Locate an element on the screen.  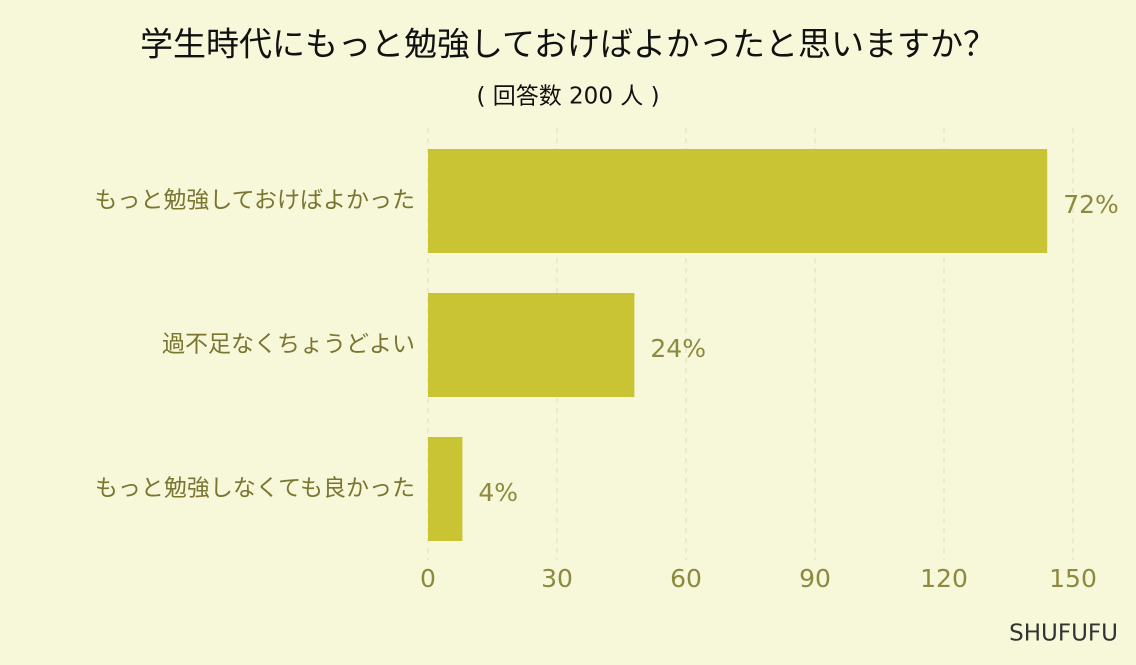
chart-title: 学生時代にもっと勉強しておけばよかったと思いますか？ is located at coordinates (568, 44).